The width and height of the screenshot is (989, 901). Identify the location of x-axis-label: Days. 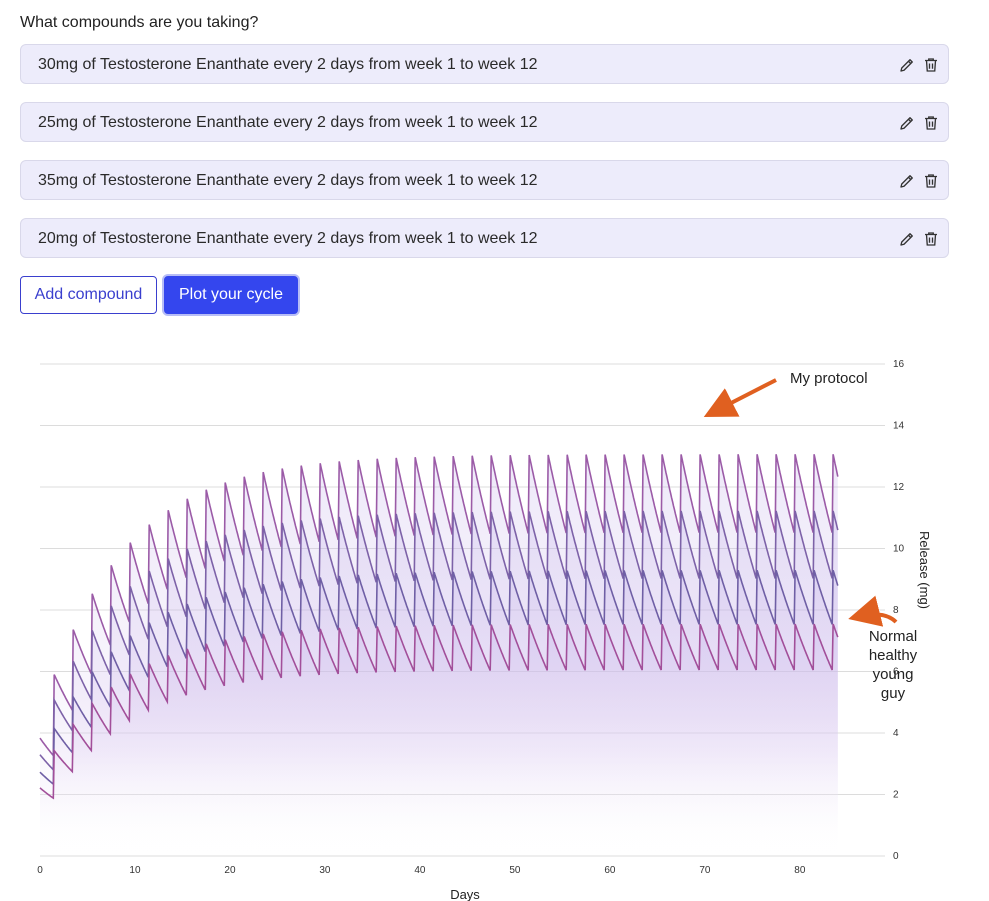
(465, 894).